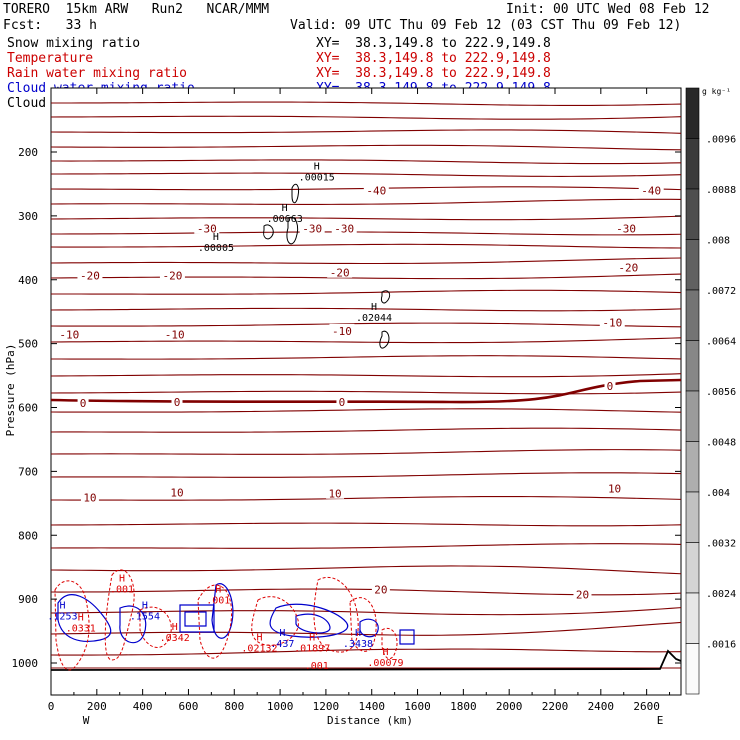 This screenshot has height=740, width=740. I want to click on colorbar-units: g kg⁻¹, so click(716, 91).